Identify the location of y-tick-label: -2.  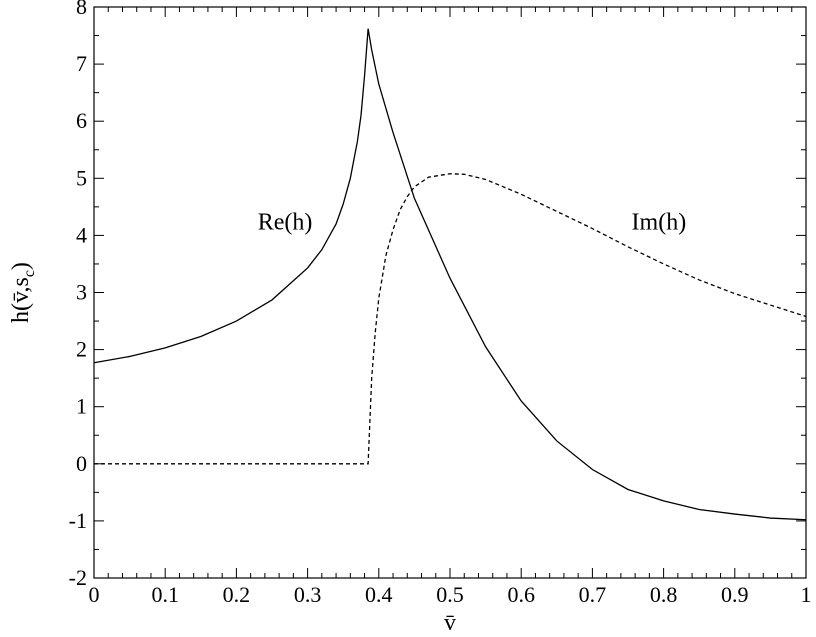
(78, 577).